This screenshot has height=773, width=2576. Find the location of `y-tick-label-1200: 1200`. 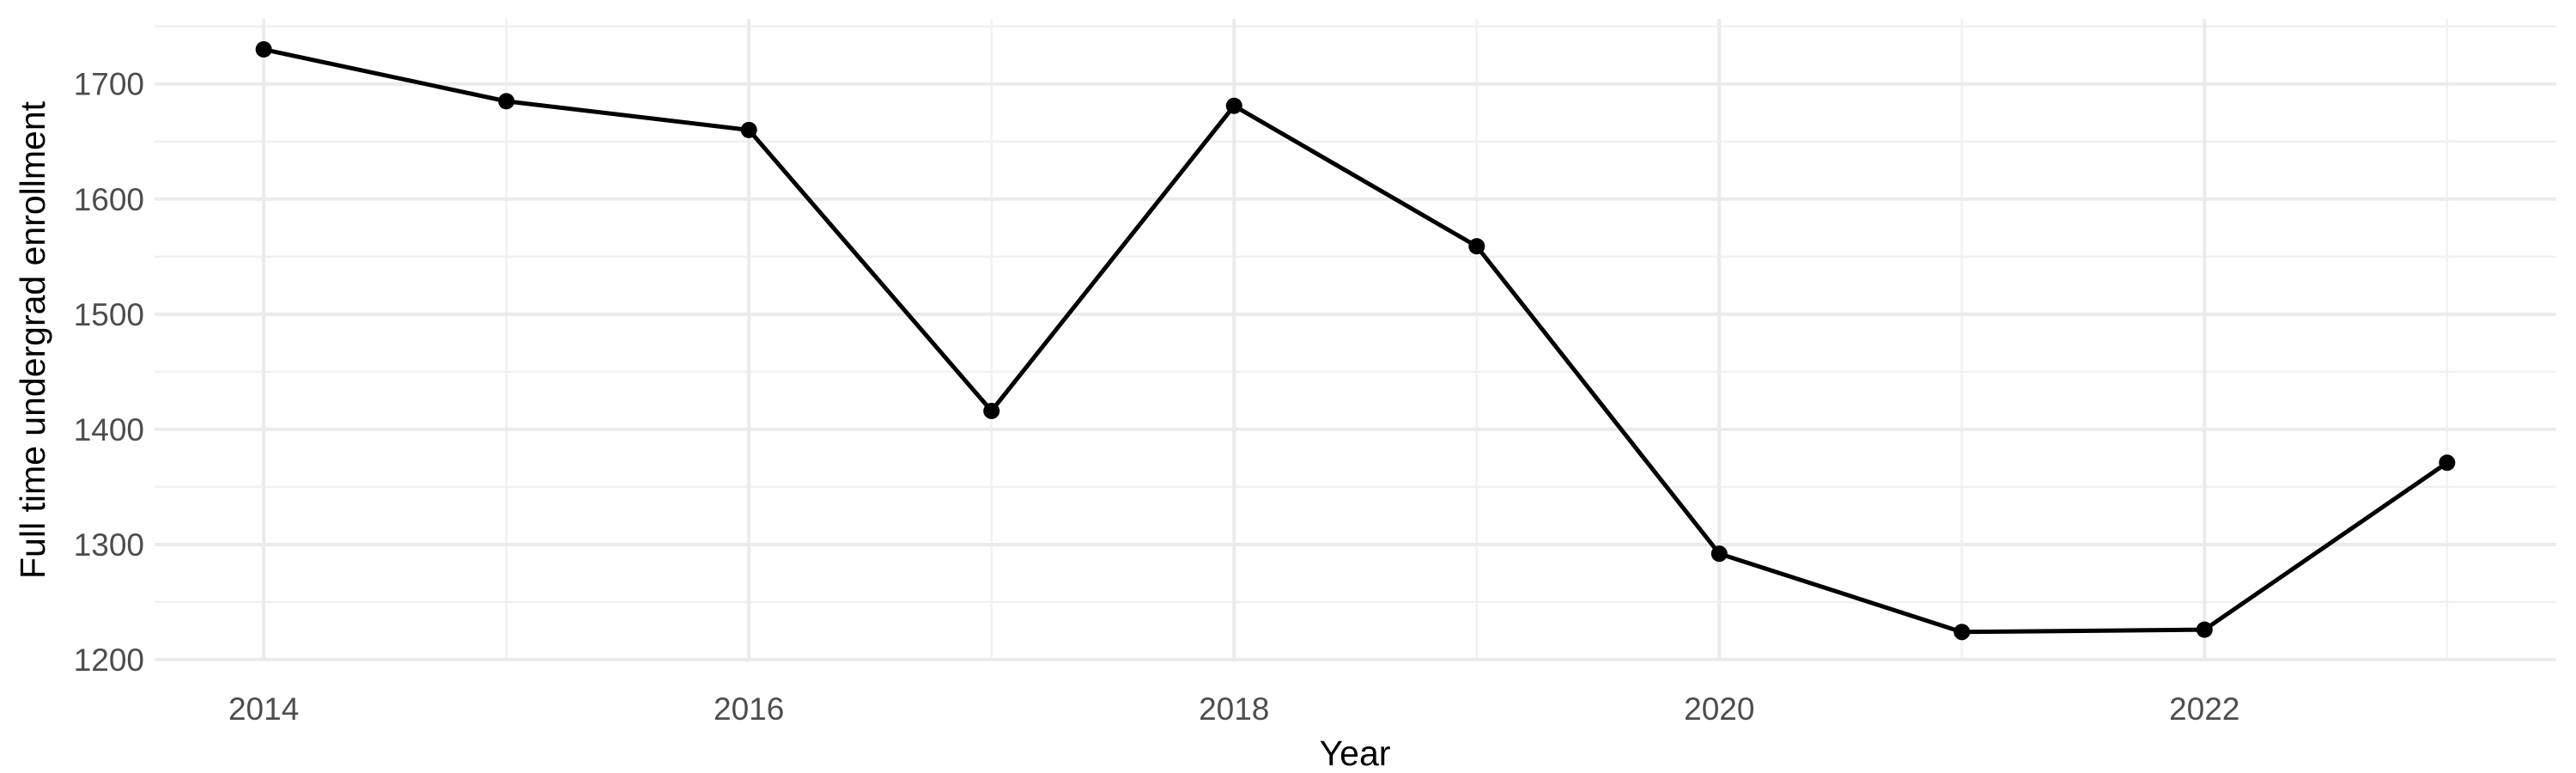

y-tick-label-1200: 1200 is located at coordinates (109, 660).